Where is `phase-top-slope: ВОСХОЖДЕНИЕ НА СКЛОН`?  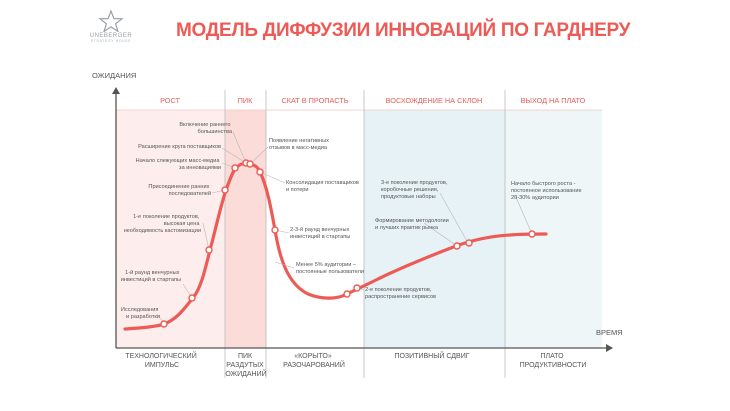 phase-top-slope: ВОСХОЖДЕНИЕ НА СКЛОН is located at coordinates (434, 100).